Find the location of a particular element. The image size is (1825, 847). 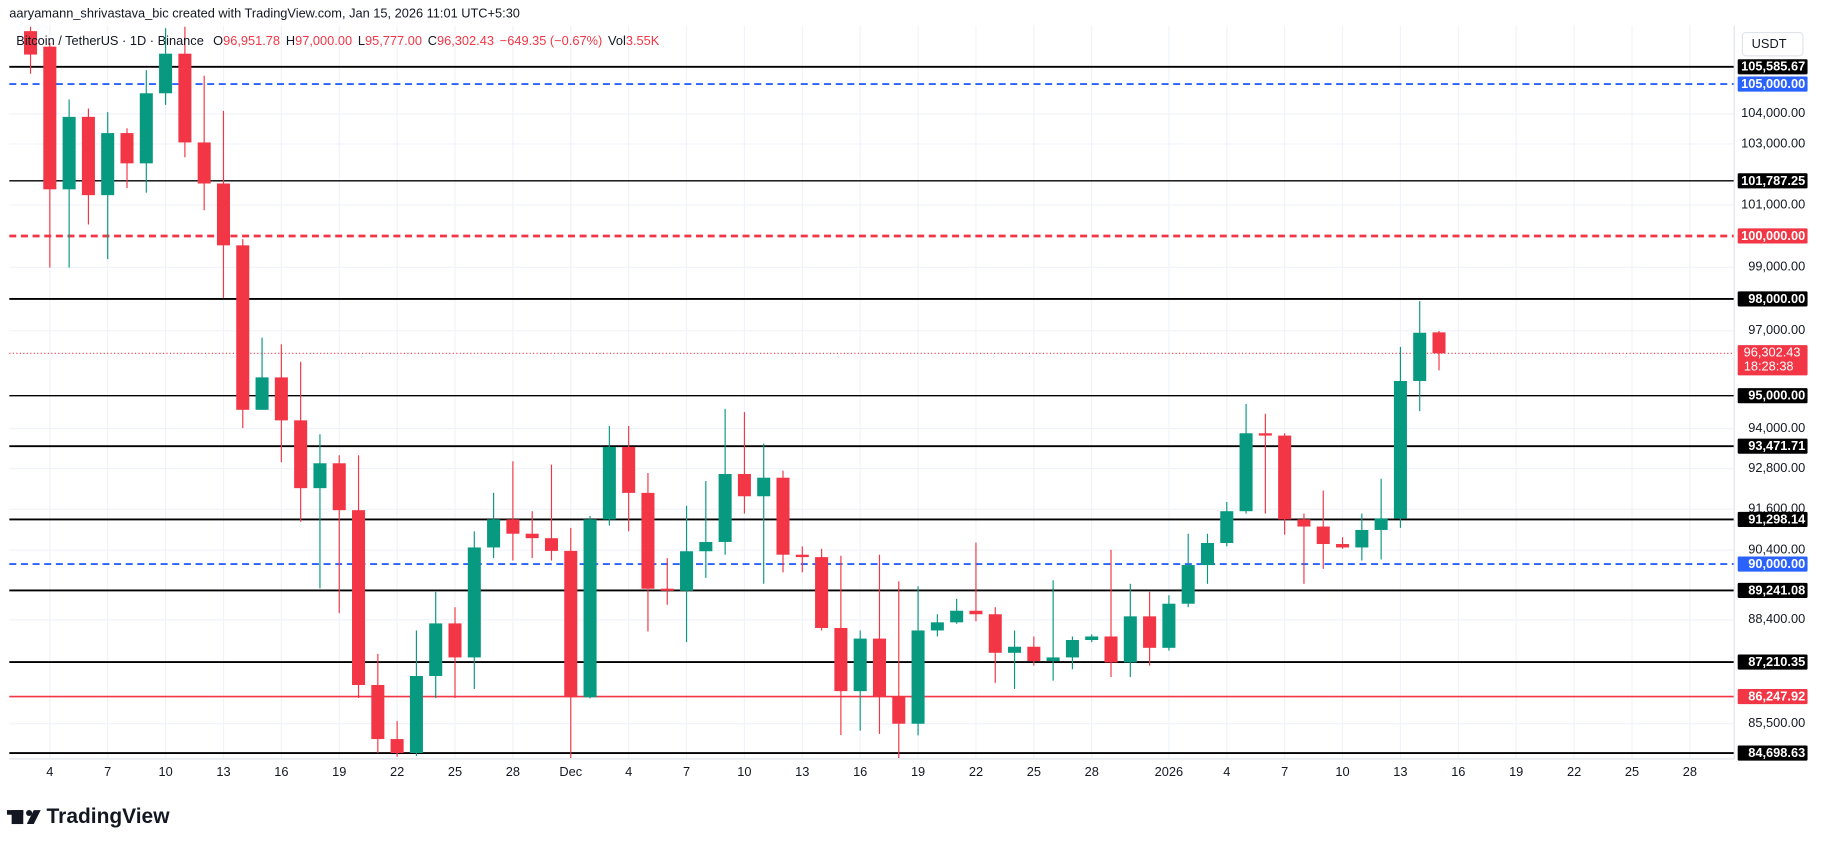

y-tick-label: 101,000.00 is located at coordinates (1773, 203).